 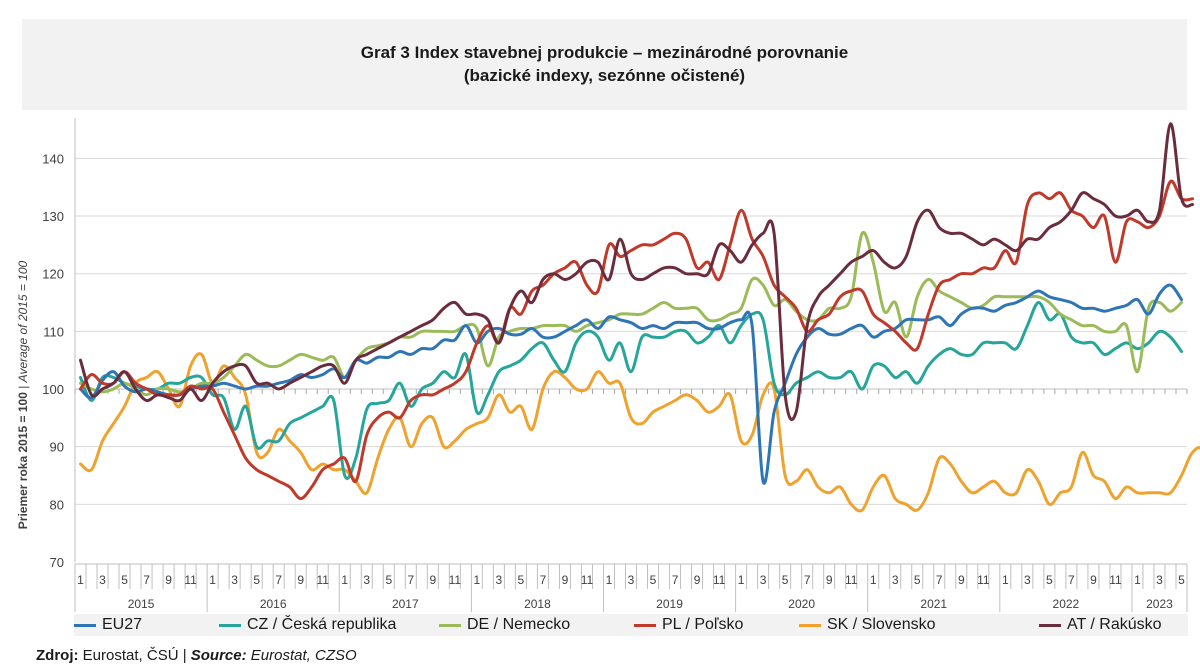 What do you see at coordinates (322, 624) in the screenshot?
I see `legend-label: CZ / Česká republika` at bounding box center [322, 624].